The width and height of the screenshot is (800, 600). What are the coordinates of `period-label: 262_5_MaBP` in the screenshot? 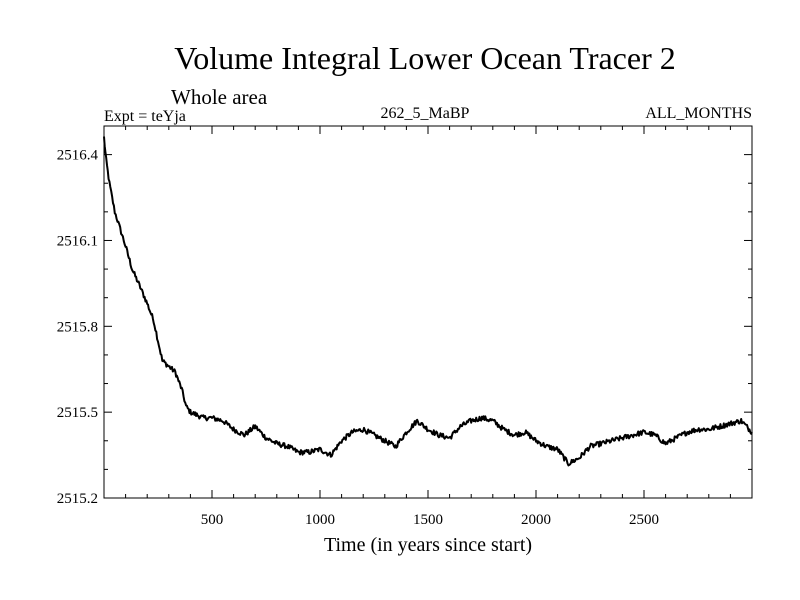 It's located at (425, 113).